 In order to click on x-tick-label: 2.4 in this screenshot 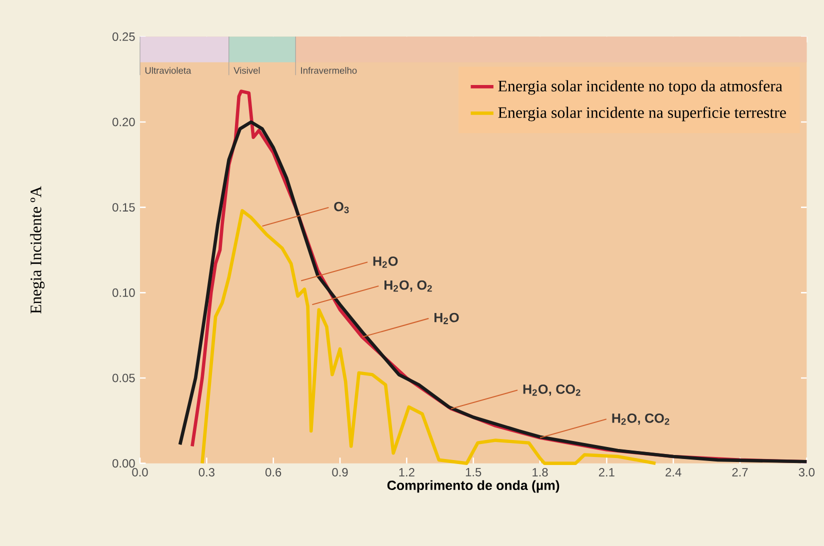, I will do `click(674, 472)`.